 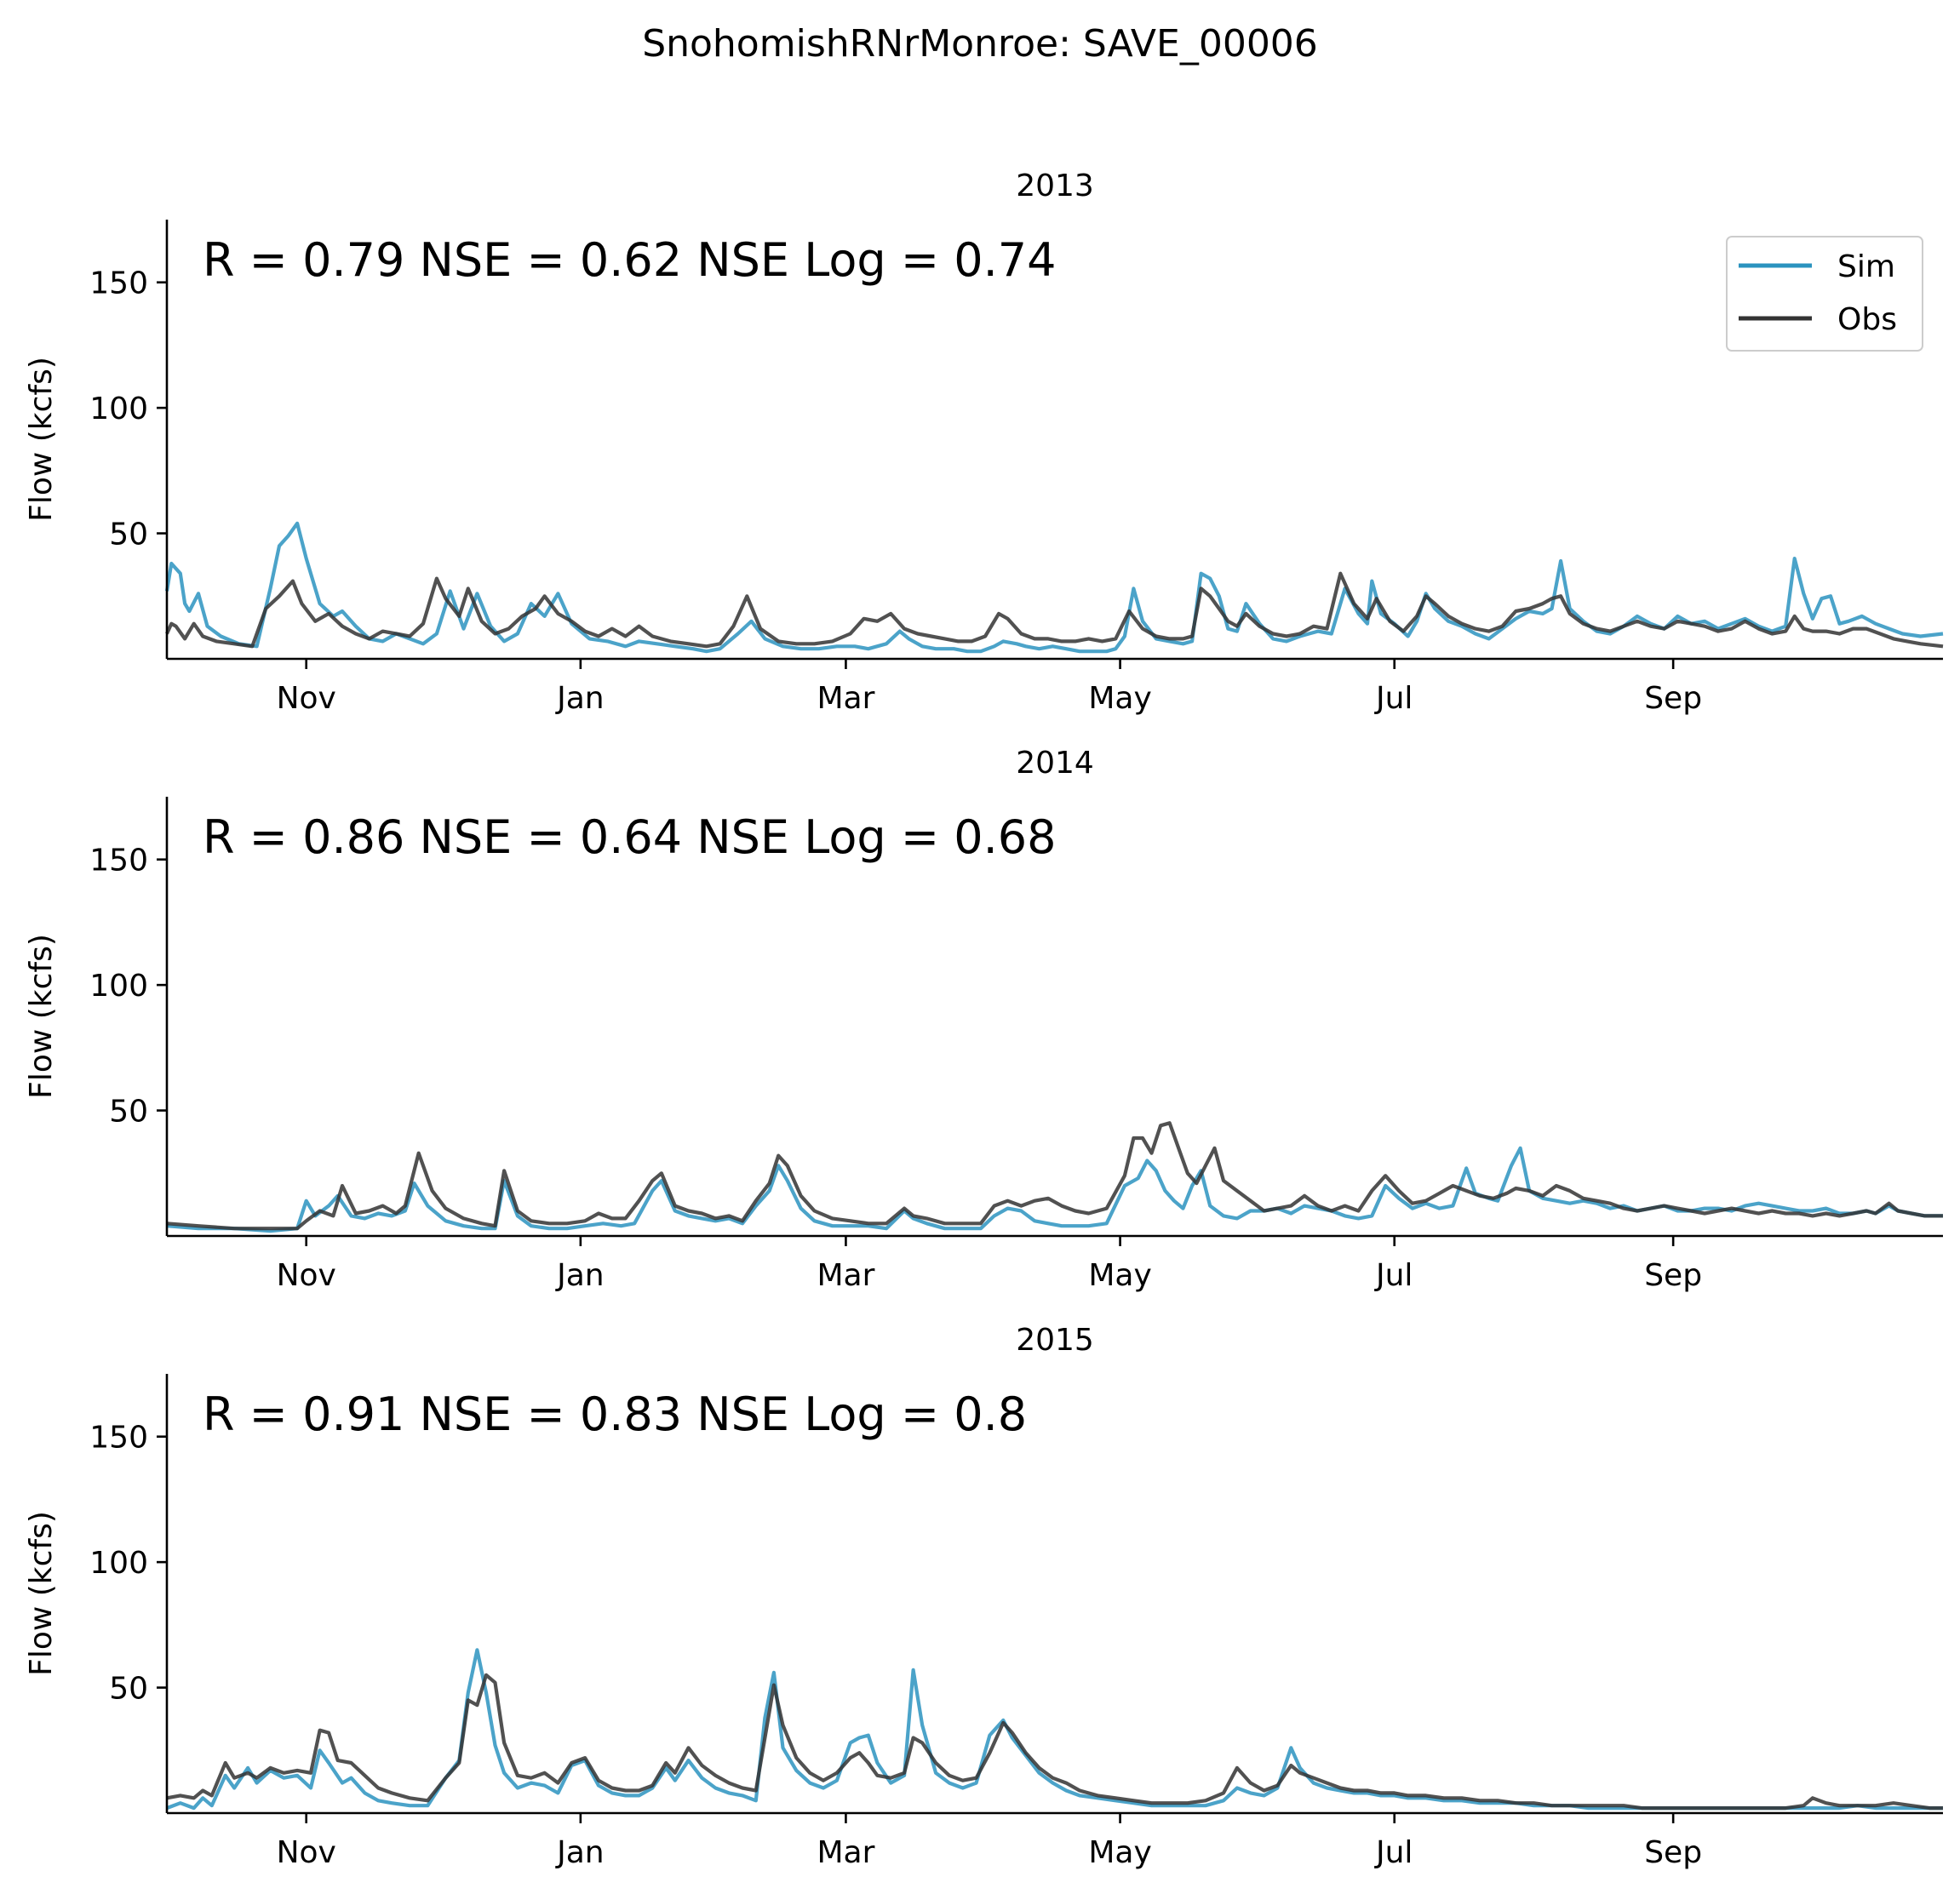 I want to click on figure-title: SnohomishRNrMonroe: SAVE_00006, so click(x=980, y=44).